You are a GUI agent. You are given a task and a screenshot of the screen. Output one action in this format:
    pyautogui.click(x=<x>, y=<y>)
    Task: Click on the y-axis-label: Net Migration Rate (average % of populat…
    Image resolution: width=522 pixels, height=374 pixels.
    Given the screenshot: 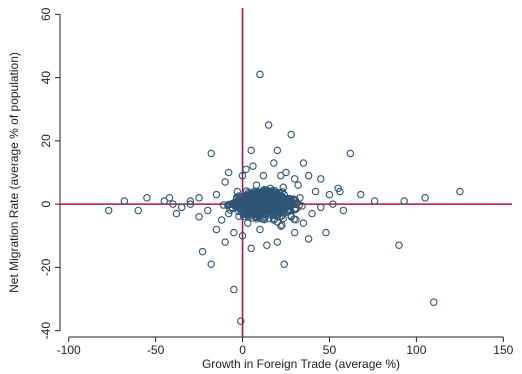 What is the action you would take?
    pyautogui.click(x=14, y=172)
    